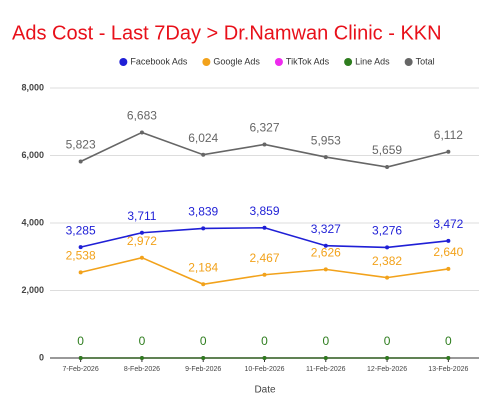 The height and width of the screenshot is (415, 500). Describe the element at coordinates (81, 145) in the screenshot. I see `data-label: 5,823` at that location.